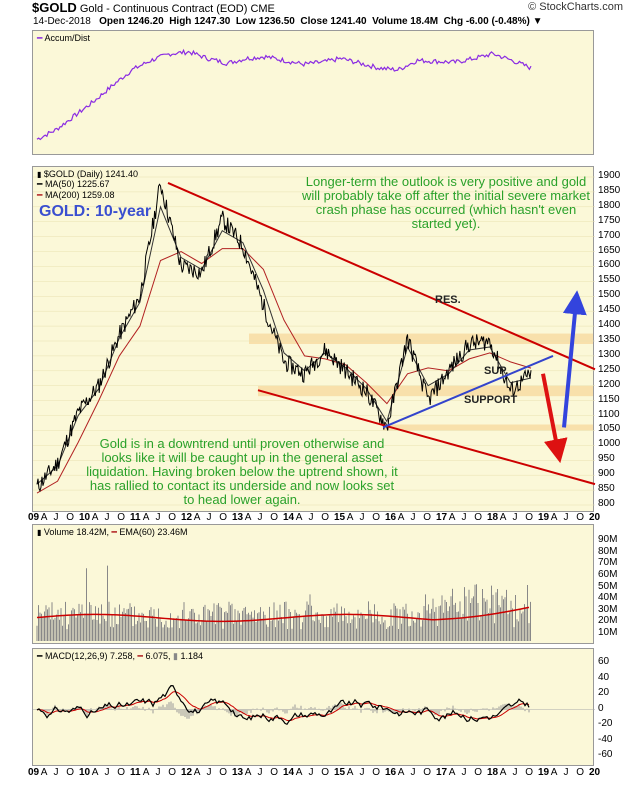 This screenshot has height=792, width=631. Describe the element at coordinates (283, 710) in the screenshot. I see `macd-histogram` at that location.